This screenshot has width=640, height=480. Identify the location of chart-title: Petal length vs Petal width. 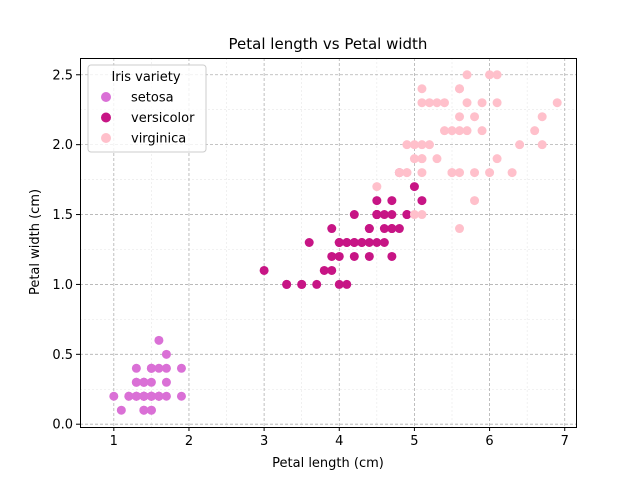
(328, 44).